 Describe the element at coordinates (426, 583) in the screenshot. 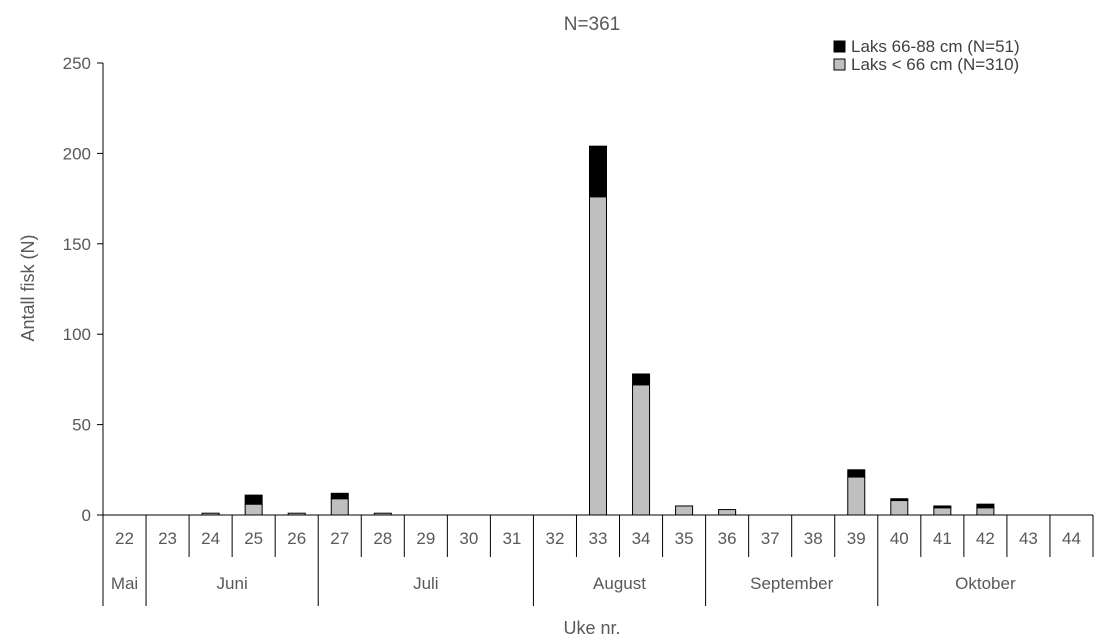

I see `month-label: Juli` at that location.